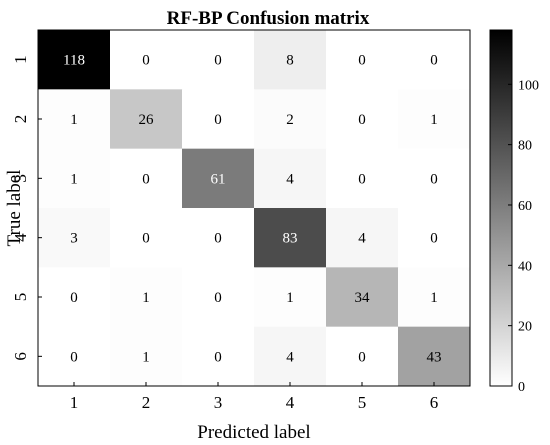  What do you see at coordinates (20, 297) in the screenshot?
I see `y-tick-label: 5` at bounding box center [20, 297].